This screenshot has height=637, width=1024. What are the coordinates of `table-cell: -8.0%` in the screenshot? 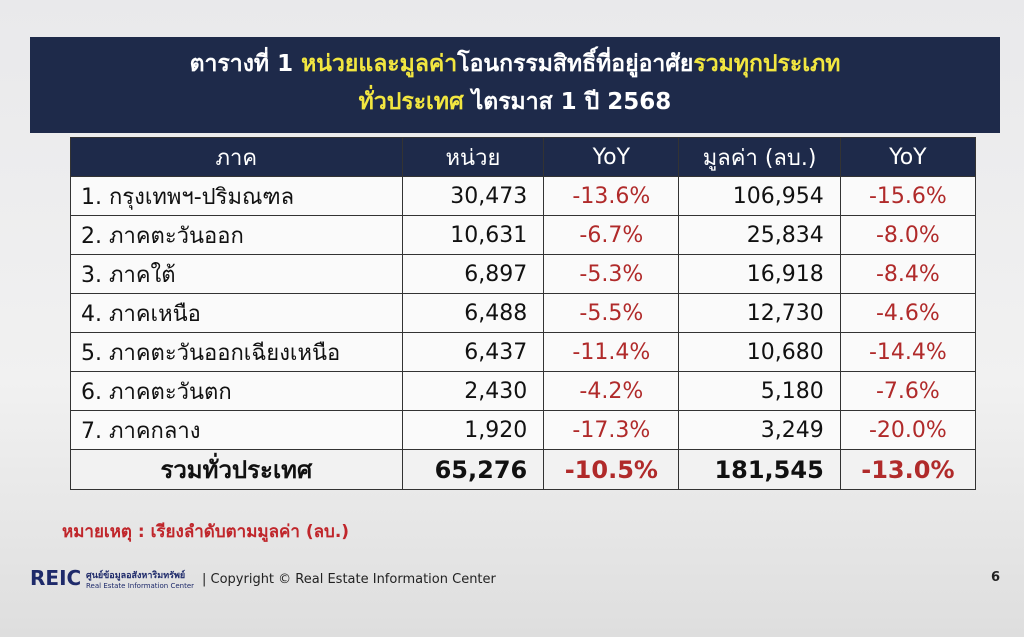 It's located at (908, 235).